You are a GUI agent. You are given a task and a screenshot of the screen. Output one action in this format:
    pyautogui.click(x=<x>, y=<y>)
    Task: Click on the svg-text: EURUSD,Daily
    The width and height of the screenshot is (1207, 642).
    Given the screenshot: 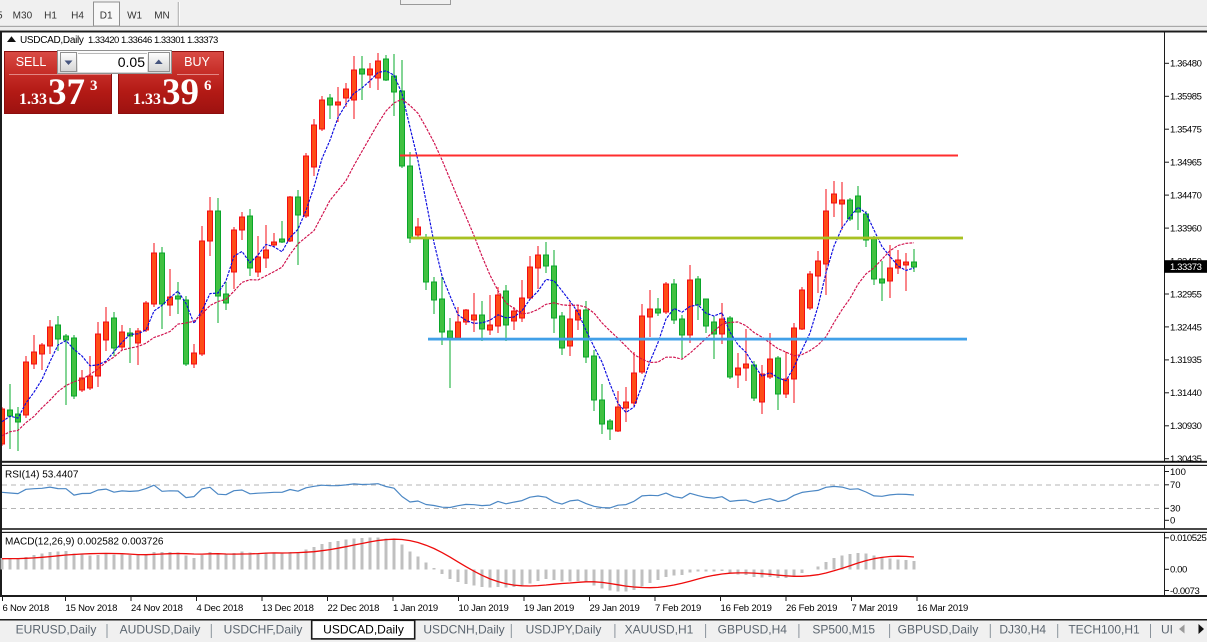 What is the action you would take?
    pyautogui.click(x=56, y=630)
    